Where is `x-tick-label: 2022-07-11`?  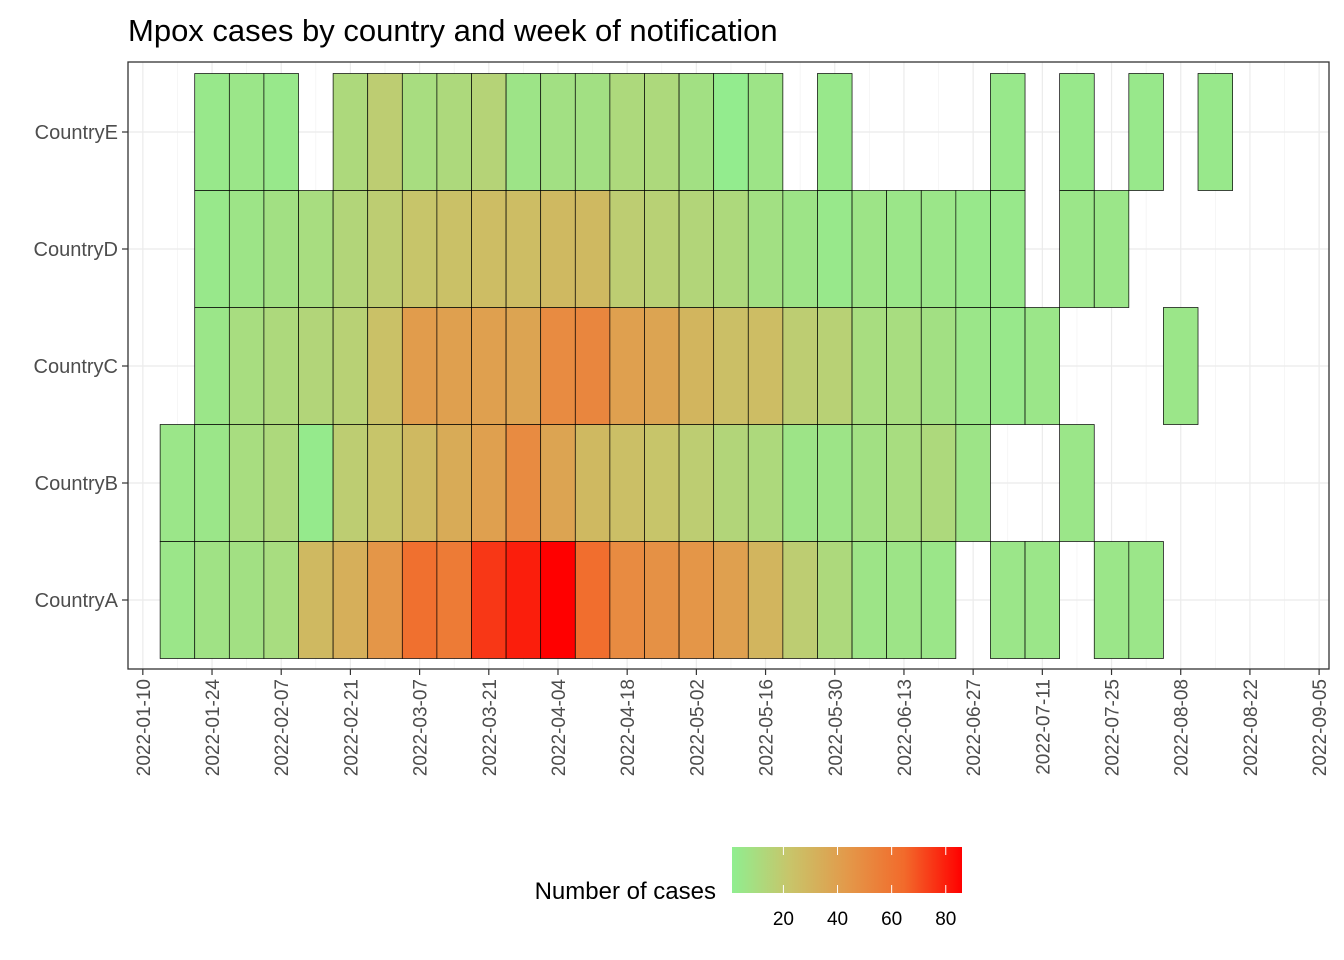
x-tick-label: 2022-07-11 is located at coordinates (1043, 727).